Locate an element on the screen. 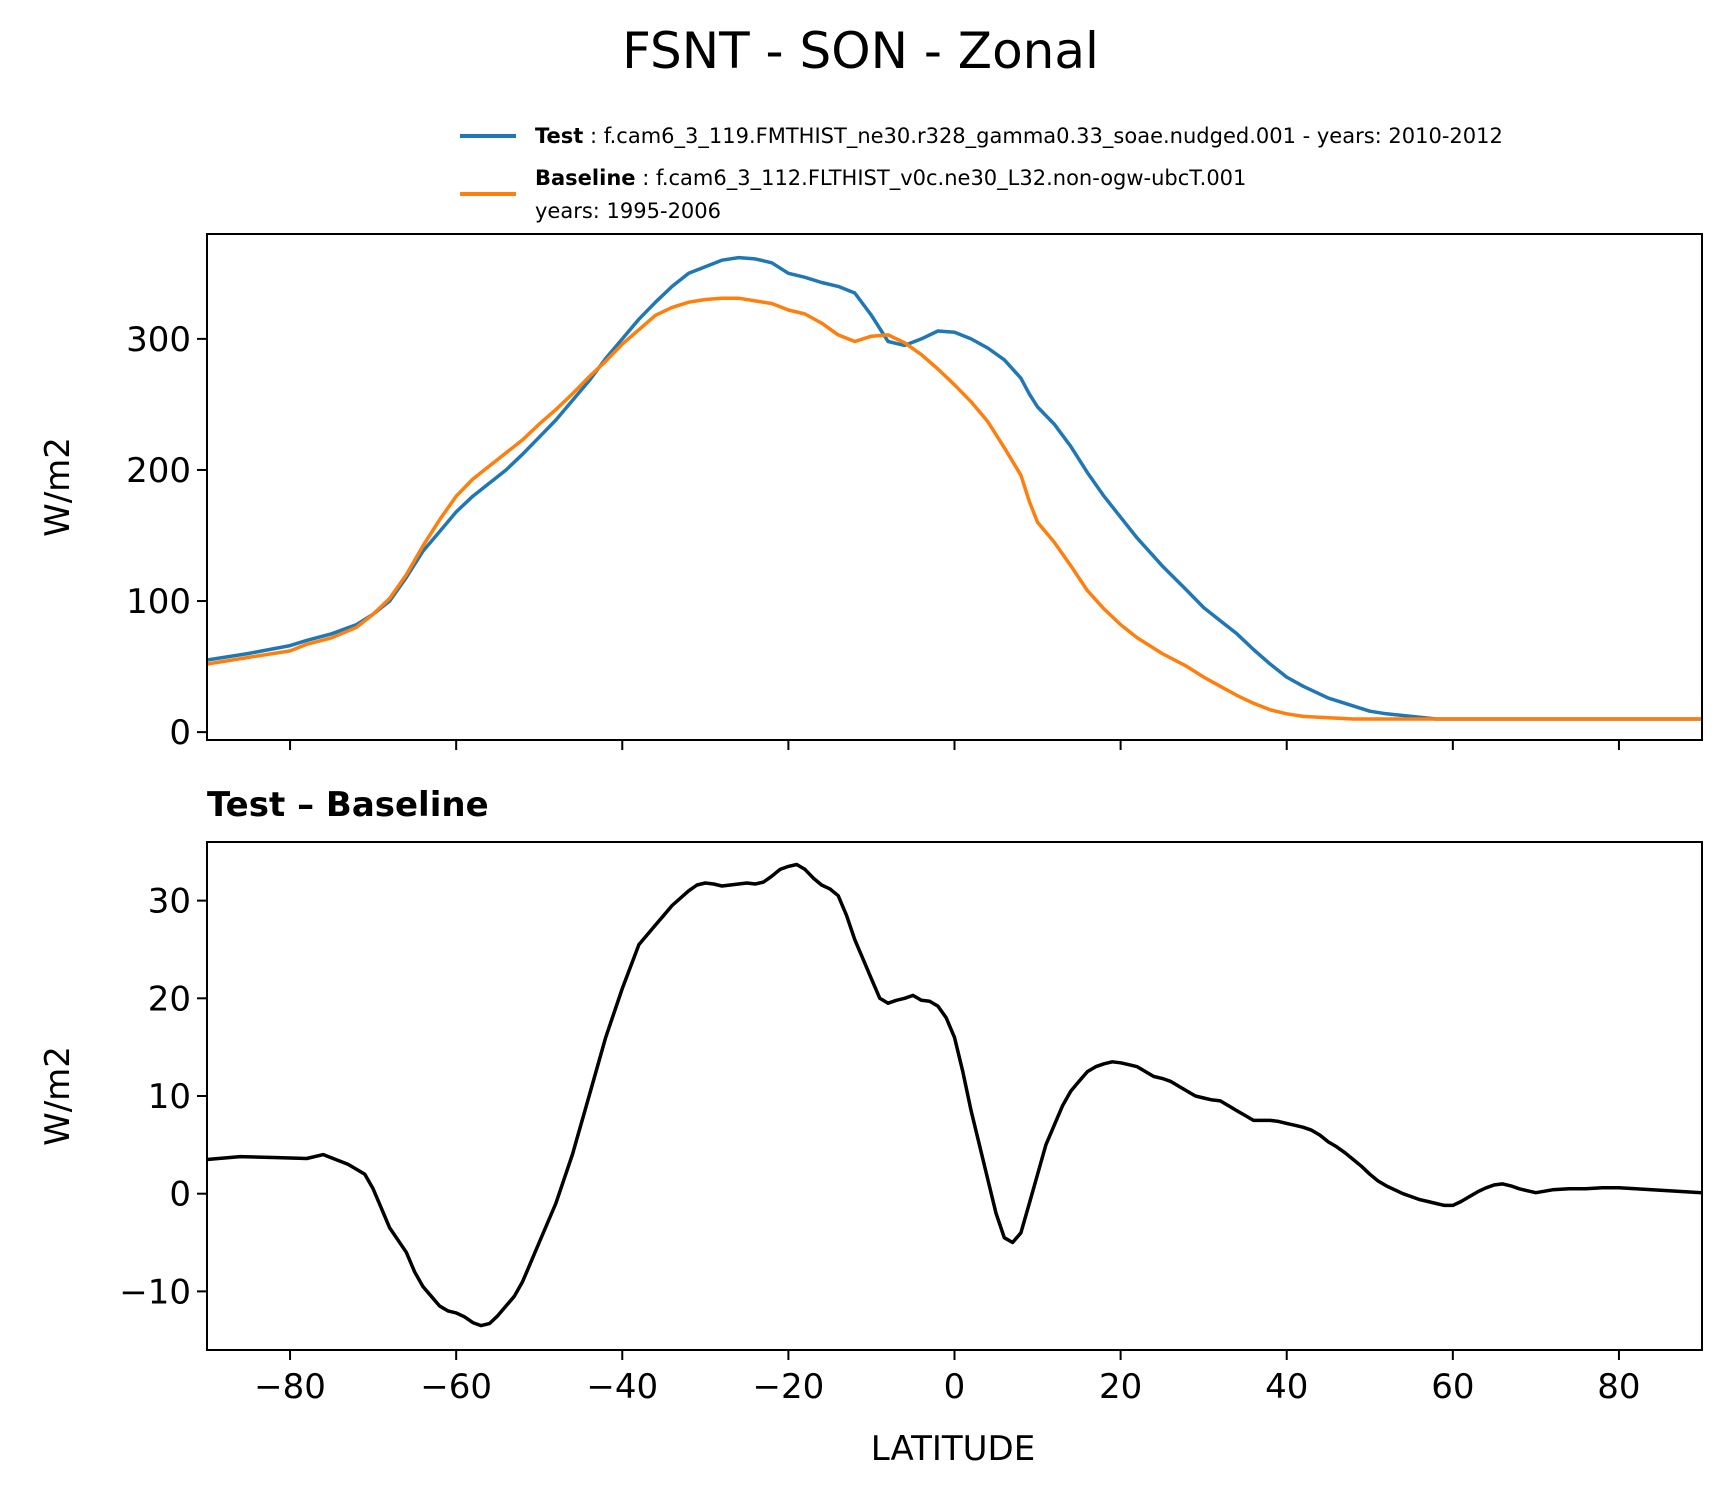  y-tick-label: 10 is located at coordinates (169, 1097).